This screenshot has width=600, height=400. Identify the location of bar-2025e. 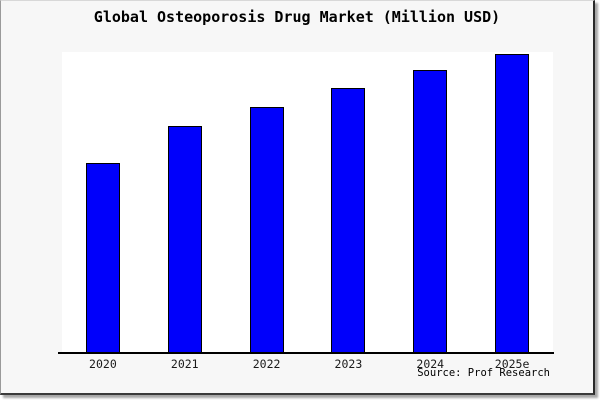
(512, 203).